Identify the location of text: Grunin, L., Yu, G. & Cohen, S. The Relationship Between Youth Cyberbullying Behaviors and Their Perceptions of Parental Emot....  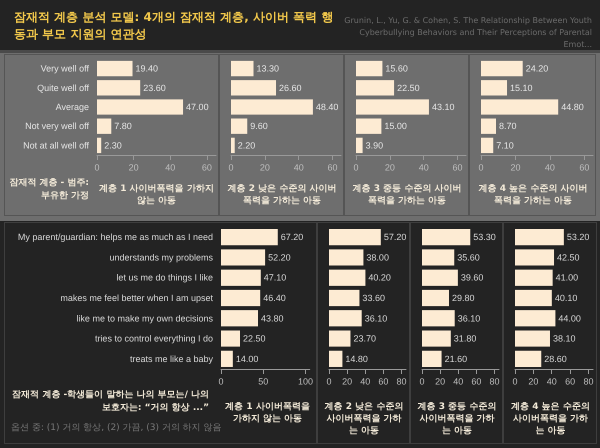
(467, 33).